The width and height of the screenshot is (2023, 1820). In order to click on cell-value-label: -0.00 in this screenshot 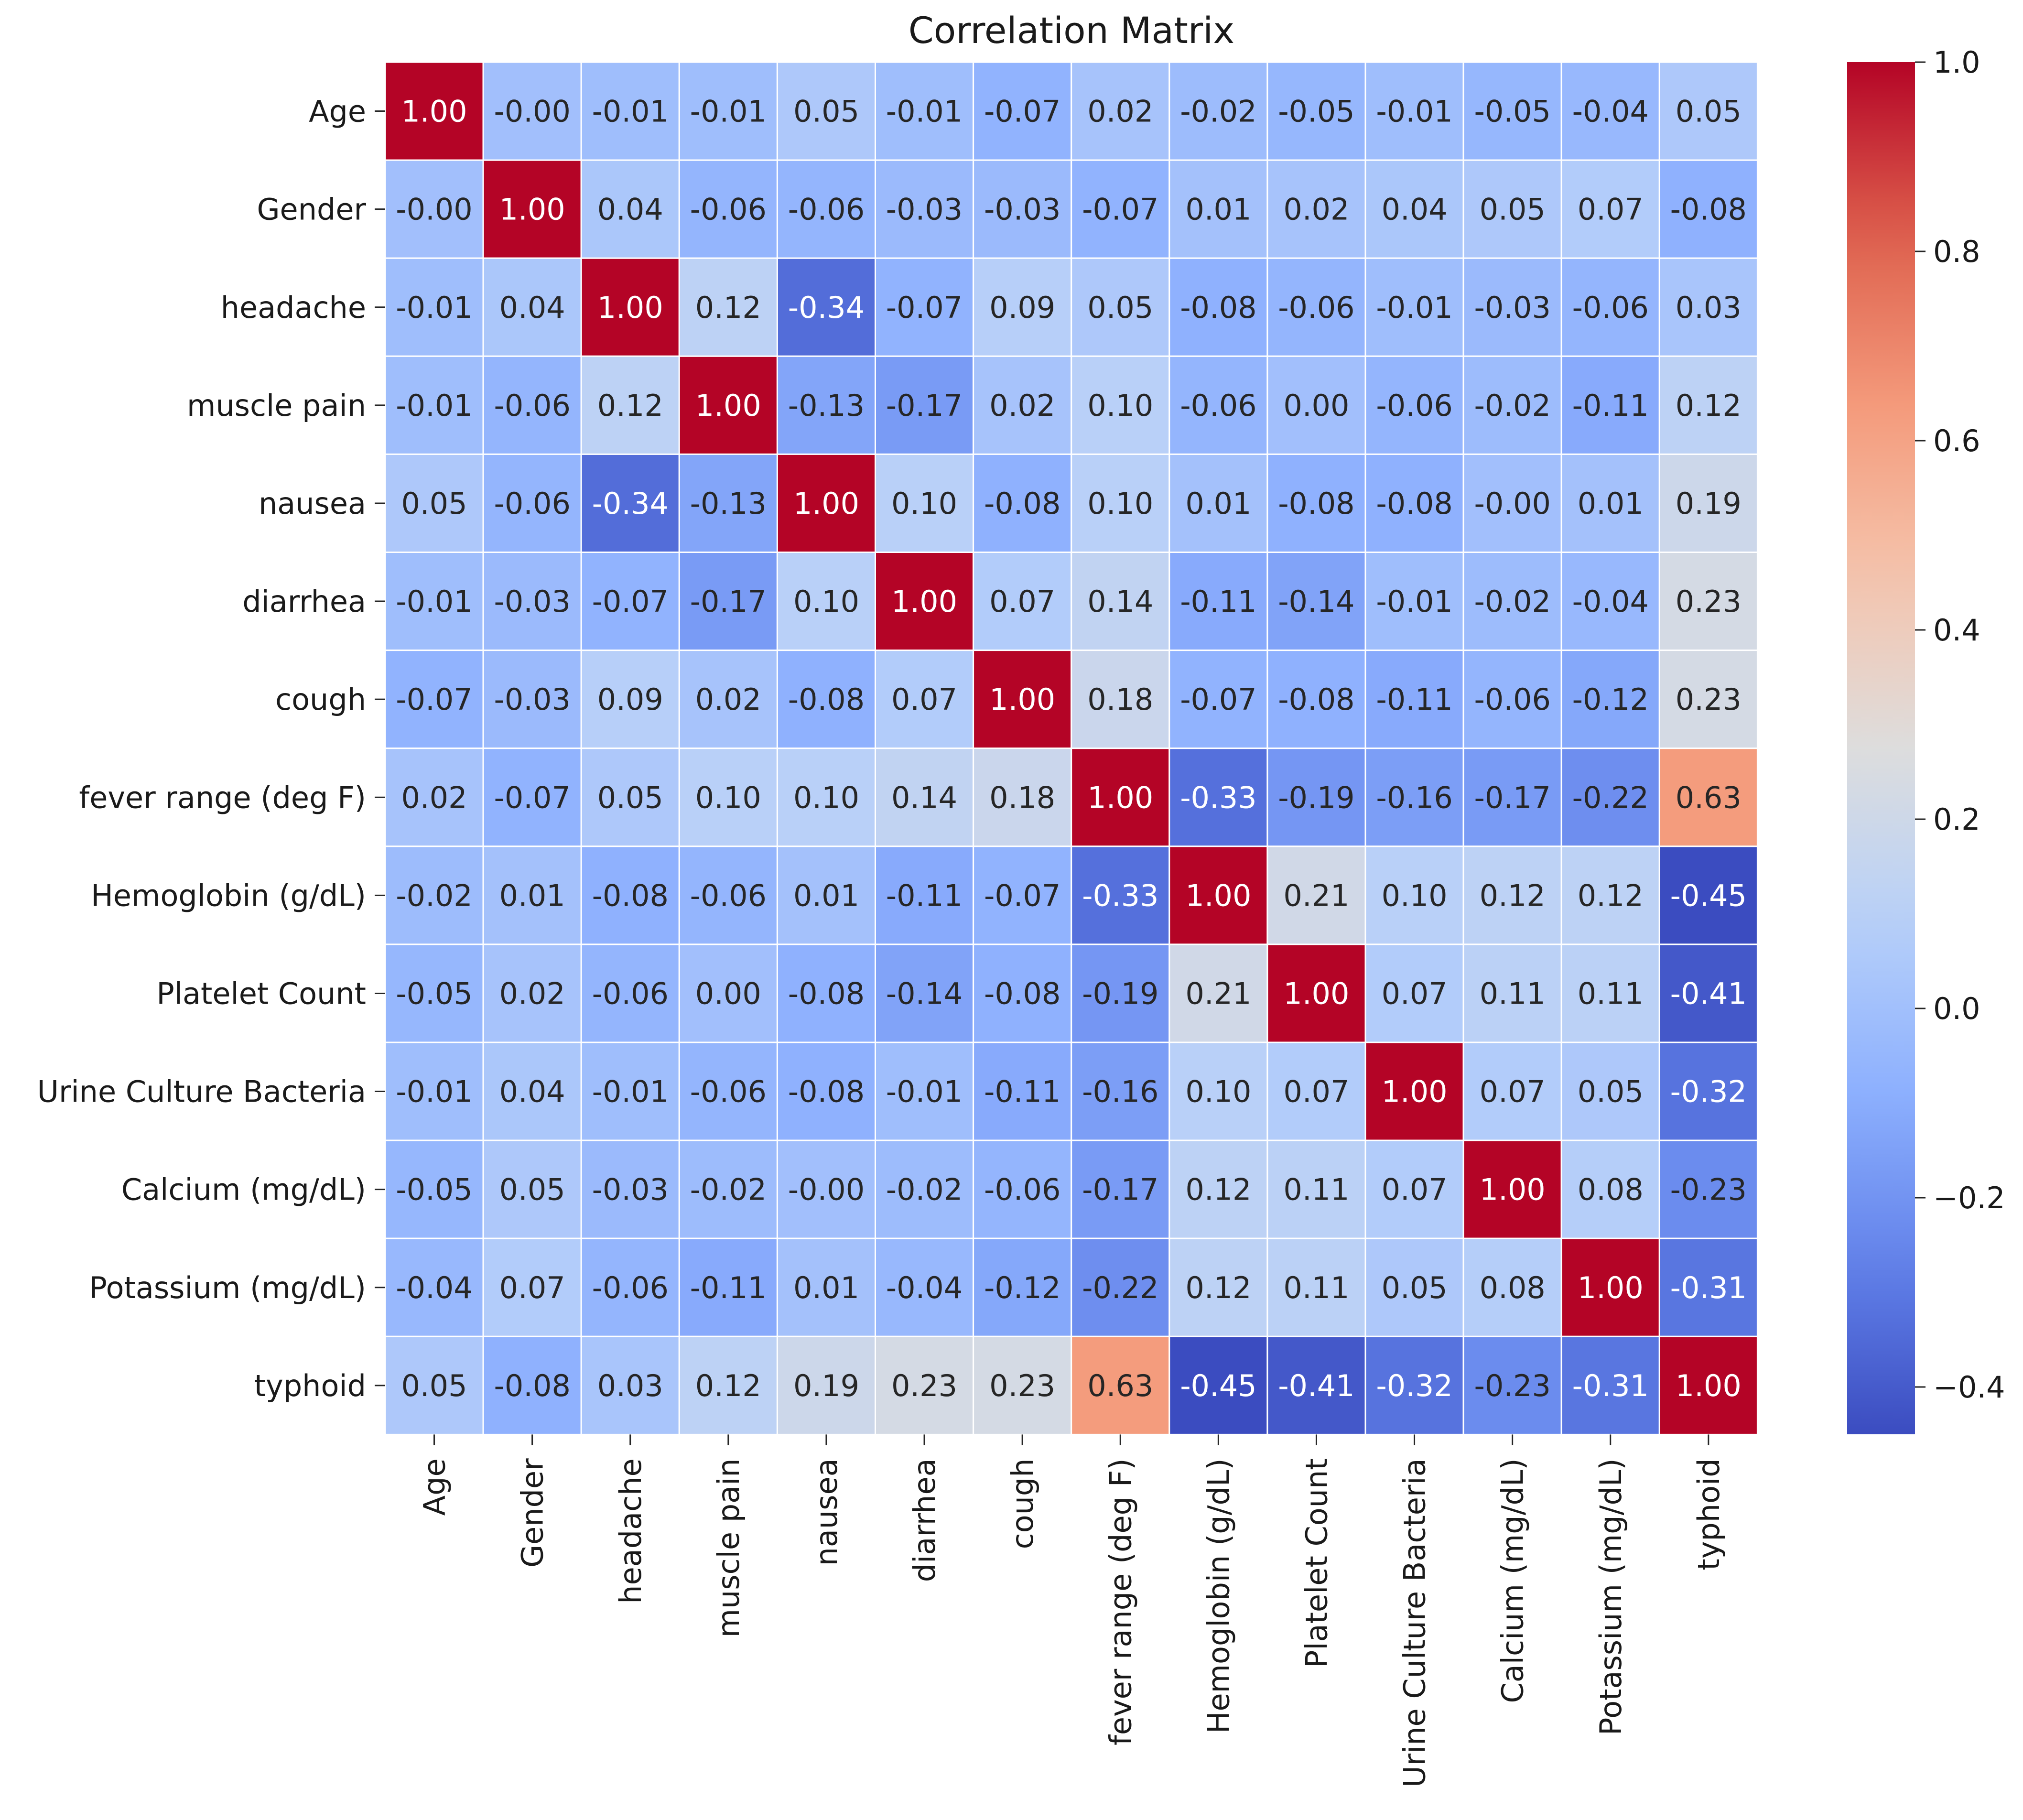, I will do `click(532, 112)`.